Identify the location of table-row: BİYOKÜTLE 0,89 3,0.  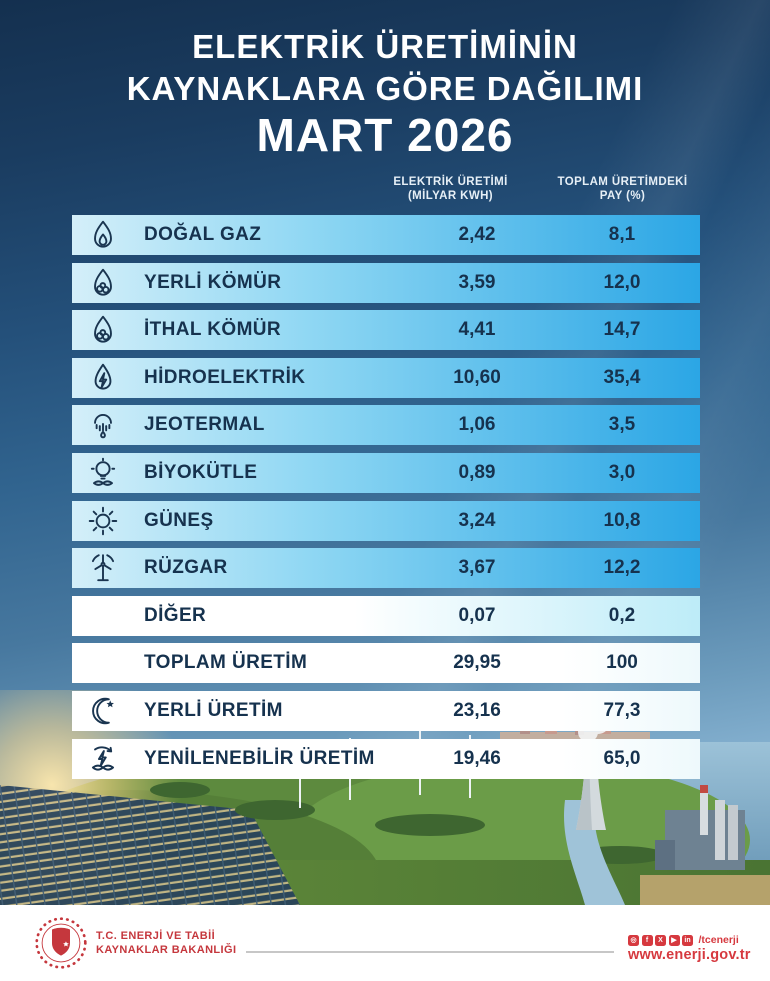
(386, 472).